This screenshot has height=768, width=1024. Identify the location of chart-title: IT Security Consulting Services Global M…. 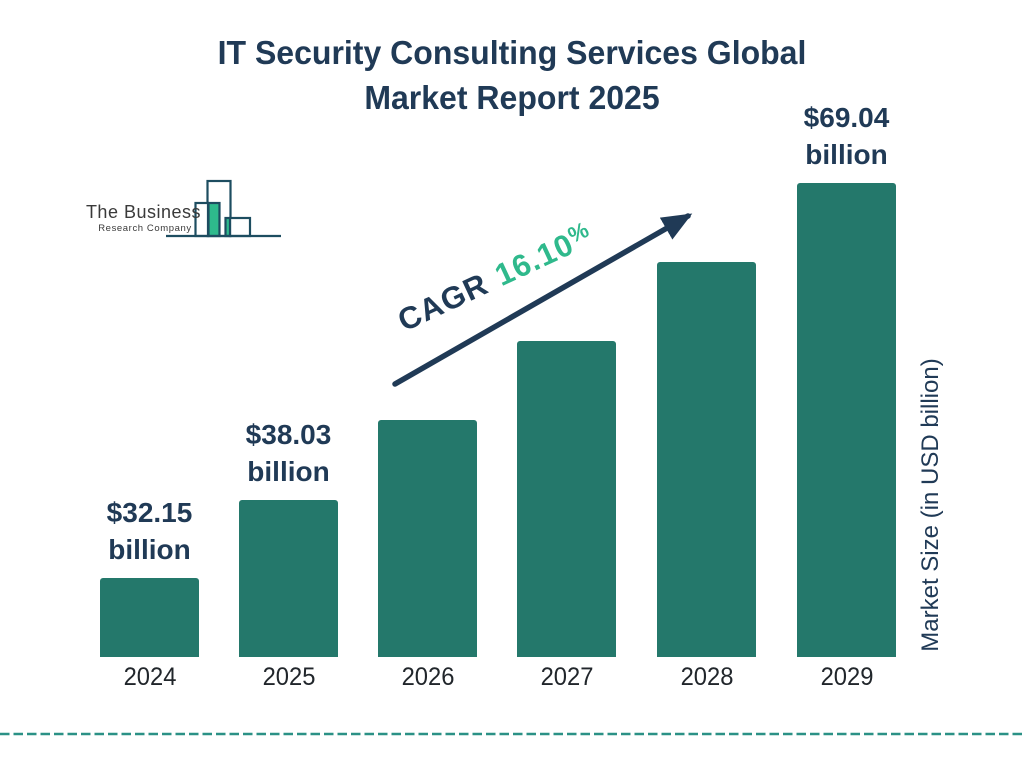
(511, 75).